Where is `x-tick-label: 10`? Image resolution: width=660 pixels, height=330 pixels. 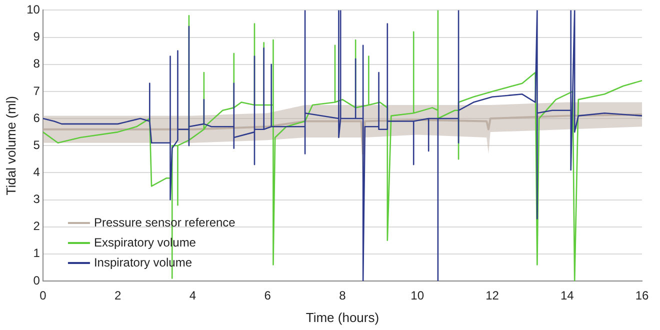
x-tick-label: 10 is located at coordinates (417, 295).